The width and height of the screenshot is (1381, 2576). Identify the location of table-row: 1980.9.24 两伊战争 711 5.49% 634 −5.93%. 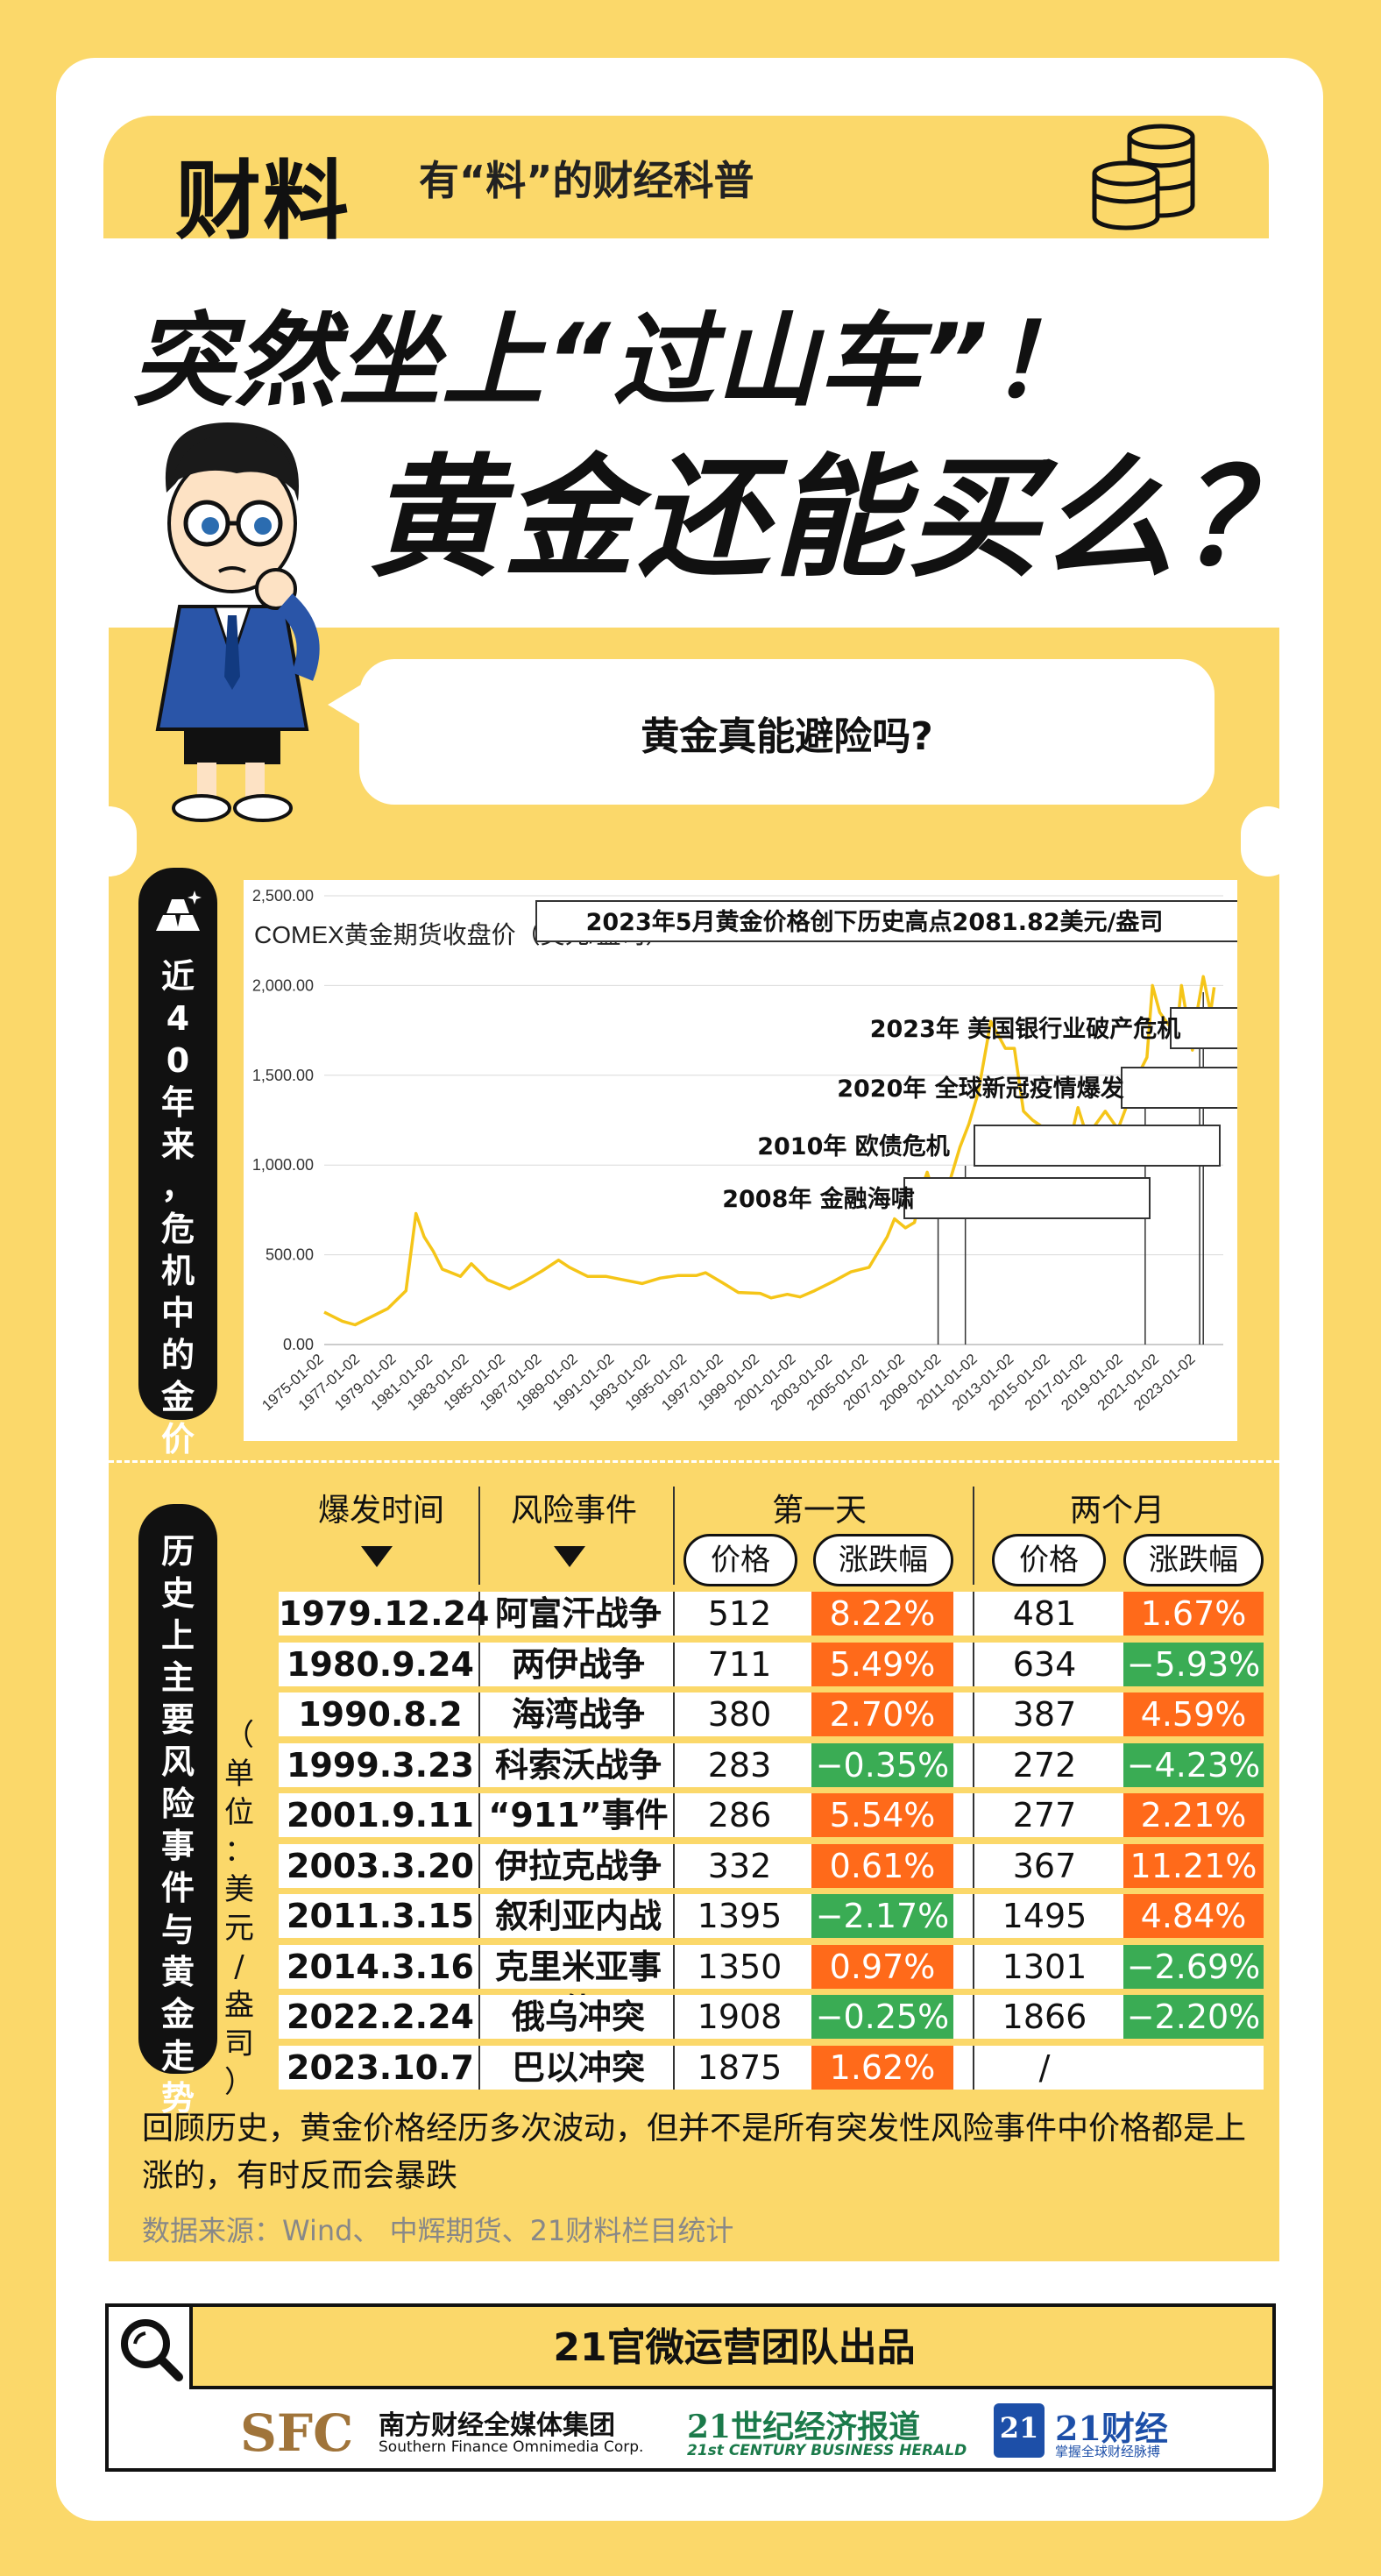
(772, 1664).